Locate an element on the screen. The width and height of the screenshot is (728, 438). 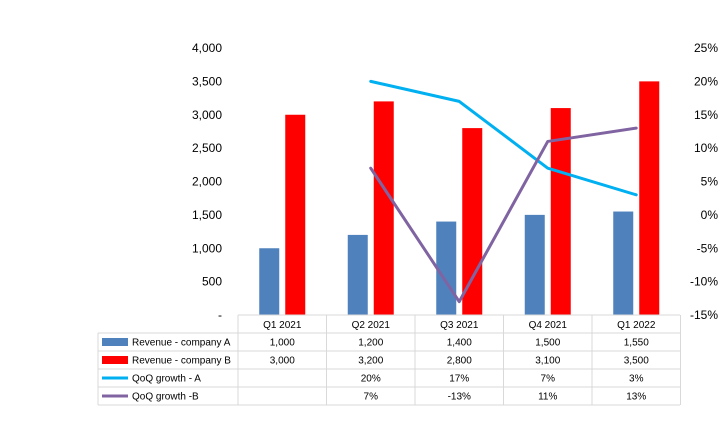
left-axis-tick-label: 1,500 is located at coordinates (207, 215).